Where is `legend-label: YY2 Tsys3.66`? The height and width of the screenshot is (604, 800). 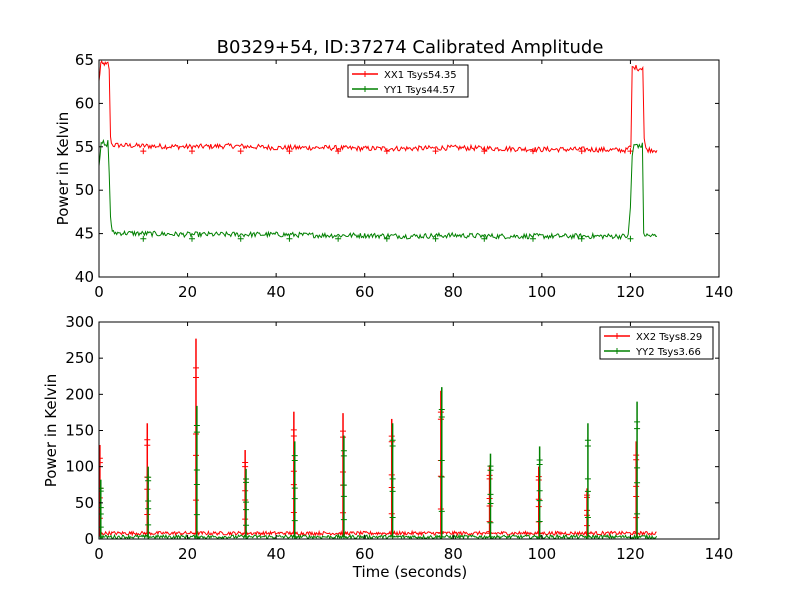
legend-label: YY2 Tsys3.66 is located at coordinates (668, 352).